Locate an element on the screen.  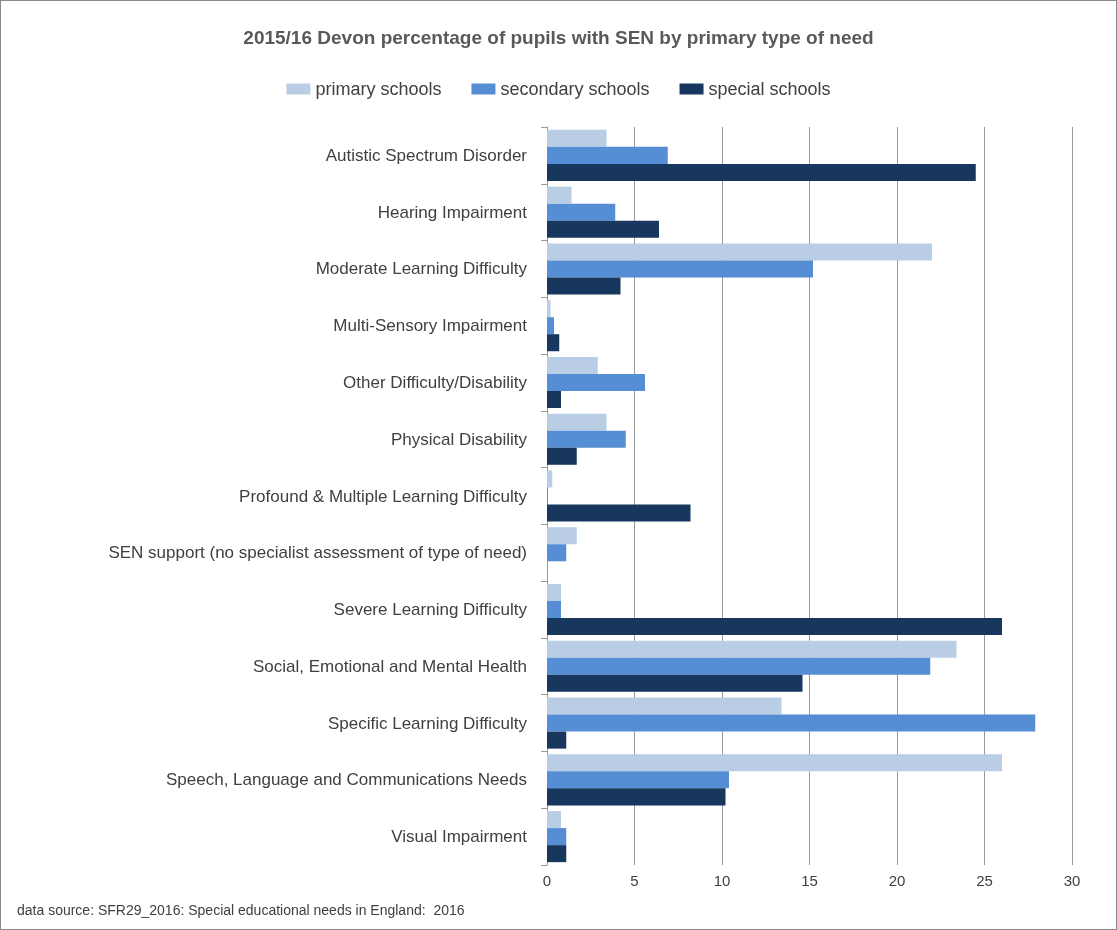
legend-label: primary schools is located at coordinates (378, 89).